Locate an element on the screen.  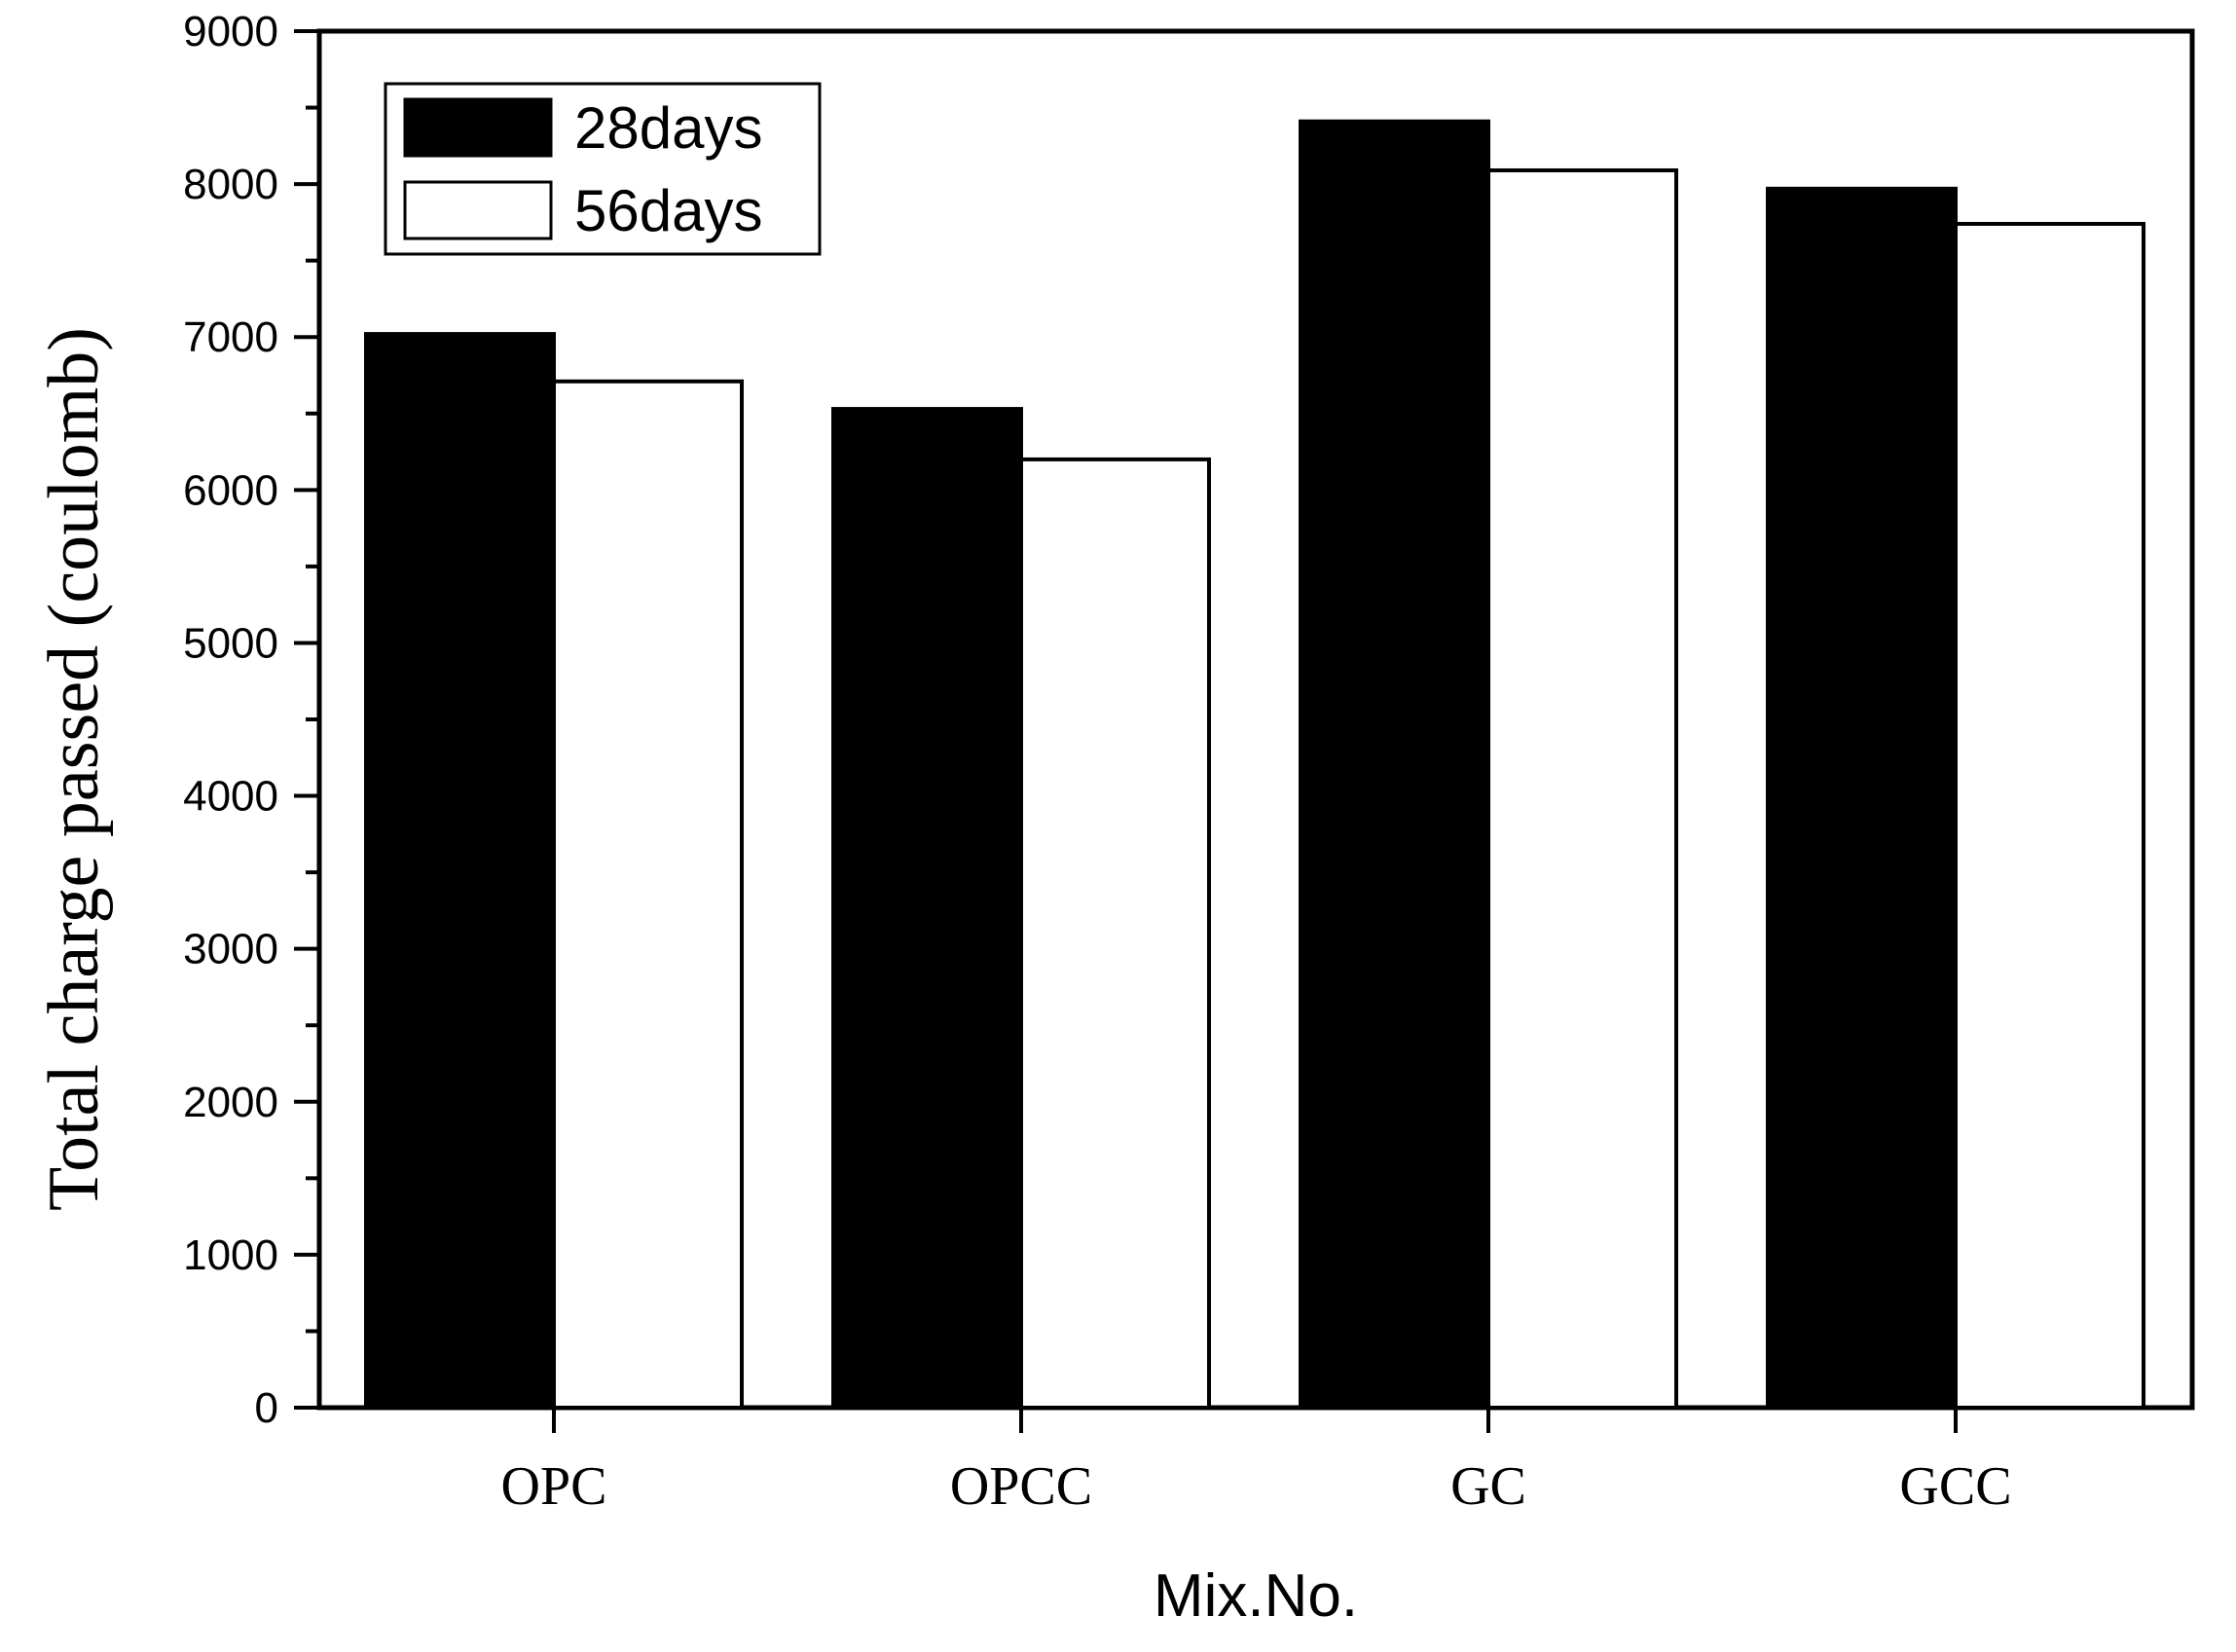
bar-opcc-56days is located at coordinates (1115, 933).